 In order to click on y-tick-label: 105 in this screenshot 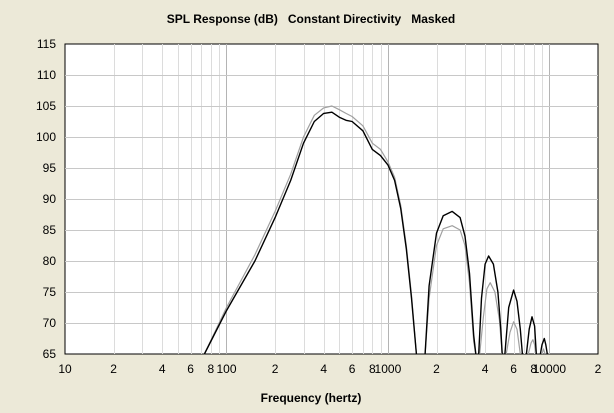, I will do `click(46, 106)`.